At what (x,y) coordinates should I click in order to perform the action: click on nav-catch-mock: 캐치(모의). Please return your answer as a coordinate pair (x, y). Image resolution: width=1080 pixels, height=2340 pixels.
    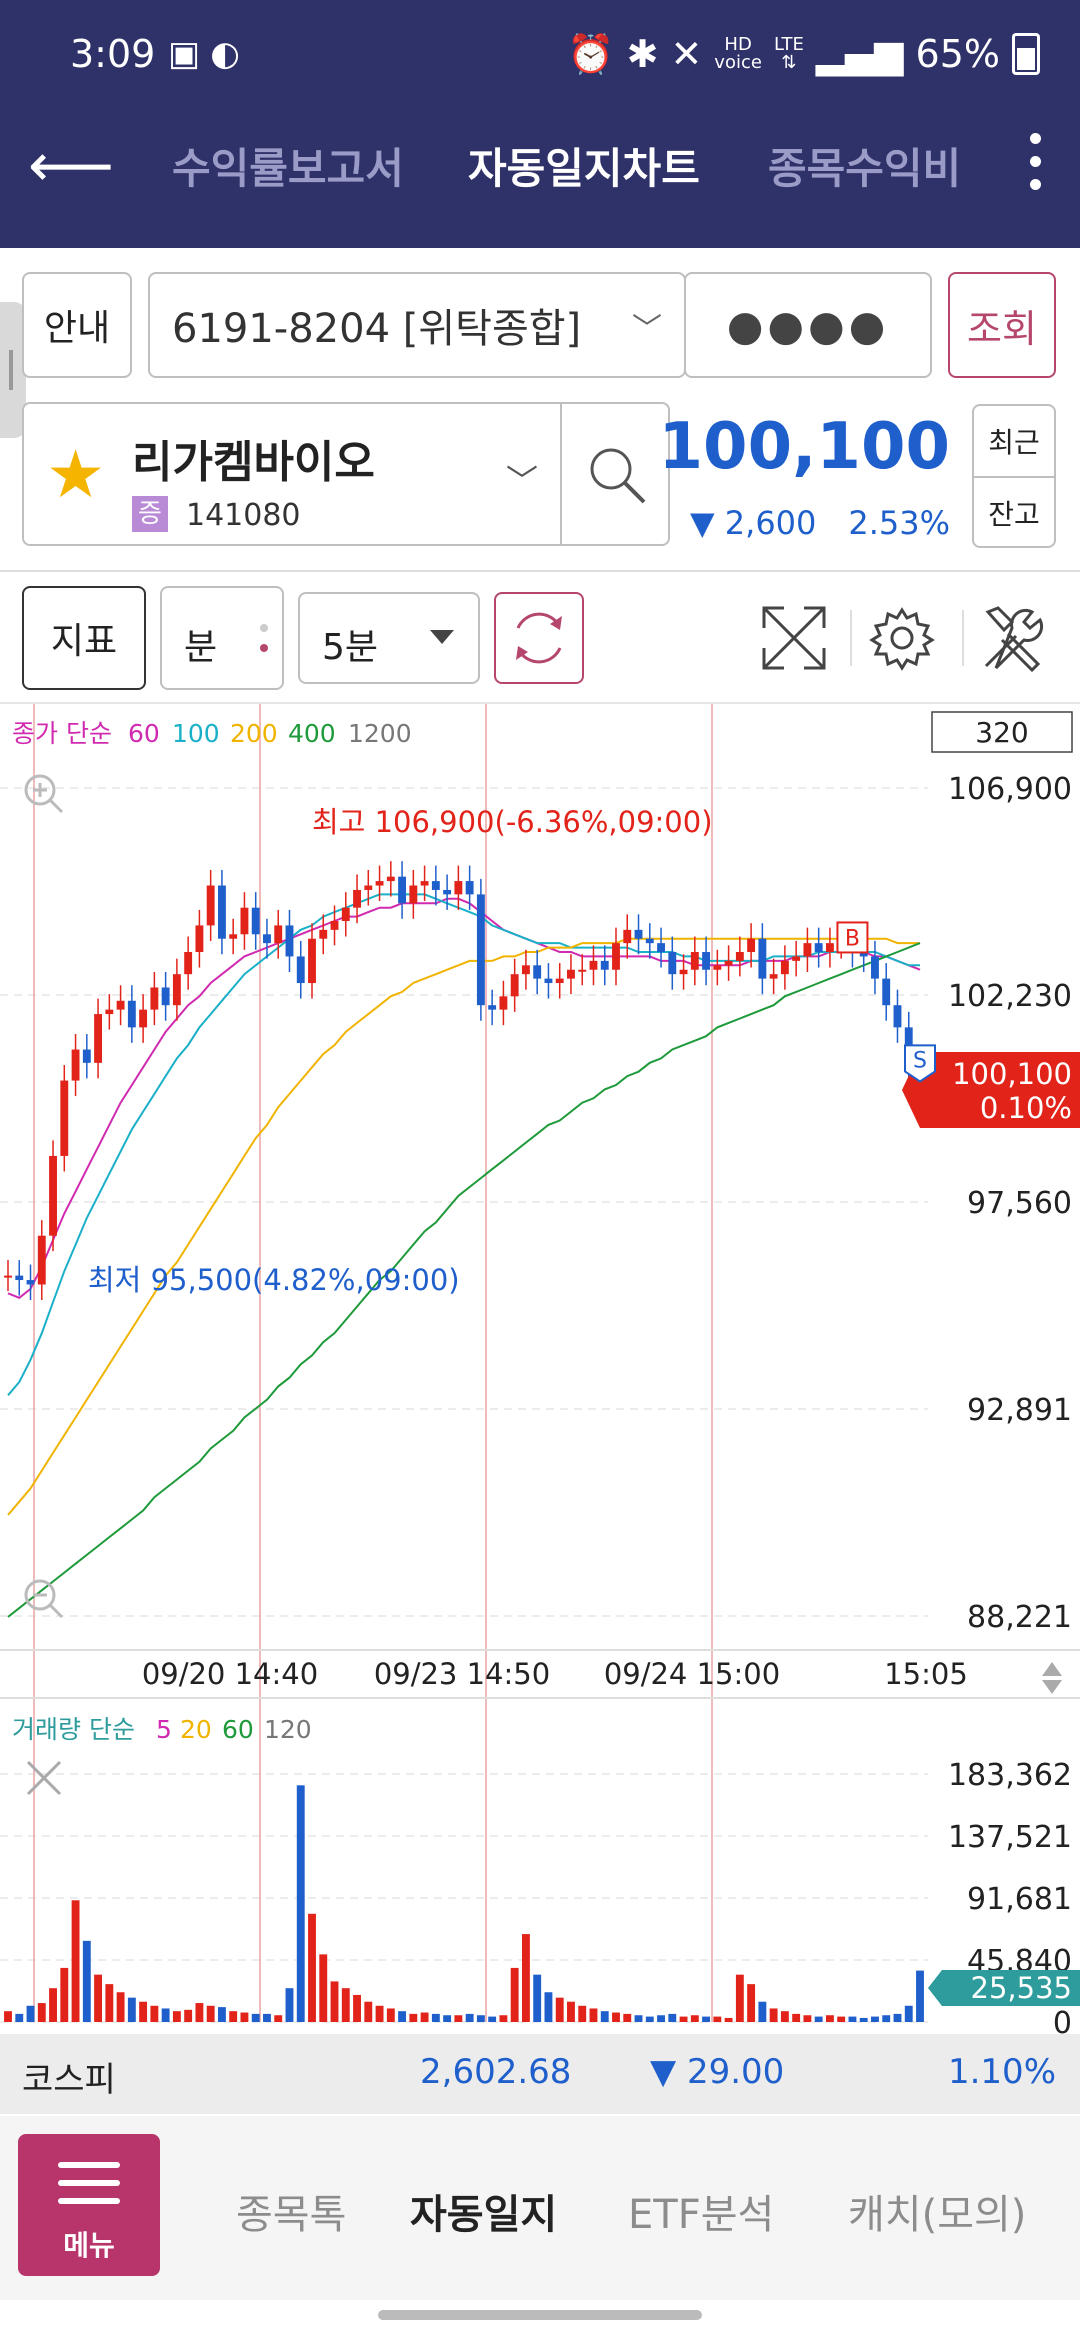
    Looking at the image, I should click on (937, 2215).